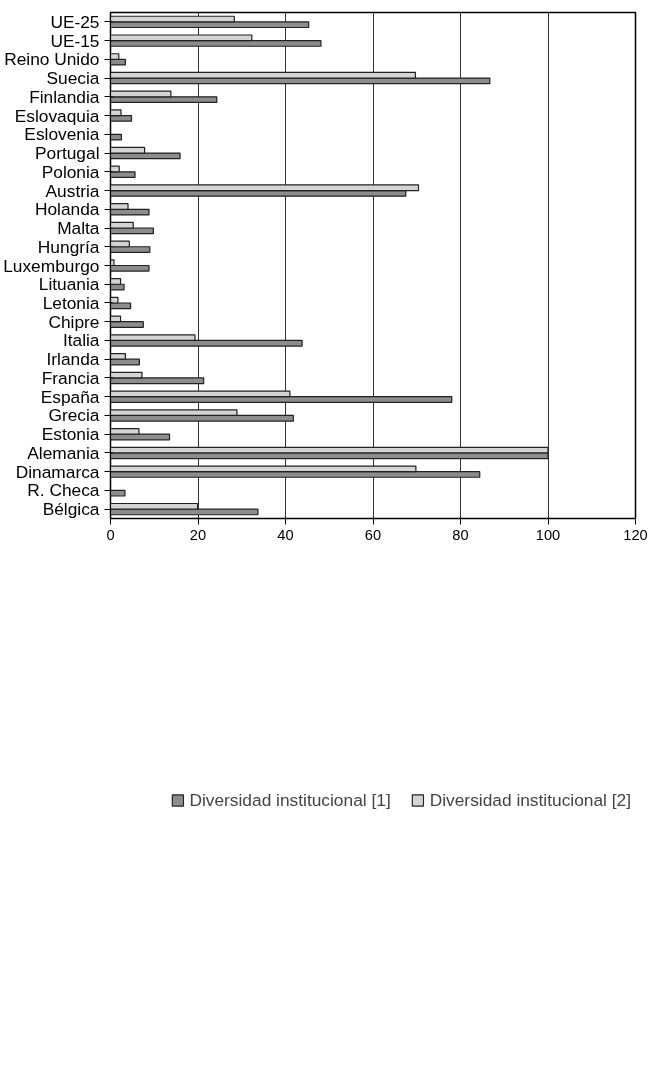 This screenshot has height=1067, width=663. Describe the element at coordinates (198, 534) in the screenshot. I see `x-tick-label: 20` at that location.